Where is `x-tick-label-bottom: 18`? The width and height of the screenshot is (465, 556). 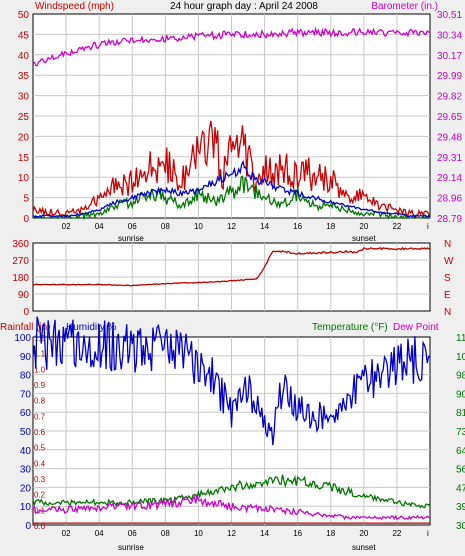
x-tick-label-bottom: 18 is located at coordinates (330, 533).